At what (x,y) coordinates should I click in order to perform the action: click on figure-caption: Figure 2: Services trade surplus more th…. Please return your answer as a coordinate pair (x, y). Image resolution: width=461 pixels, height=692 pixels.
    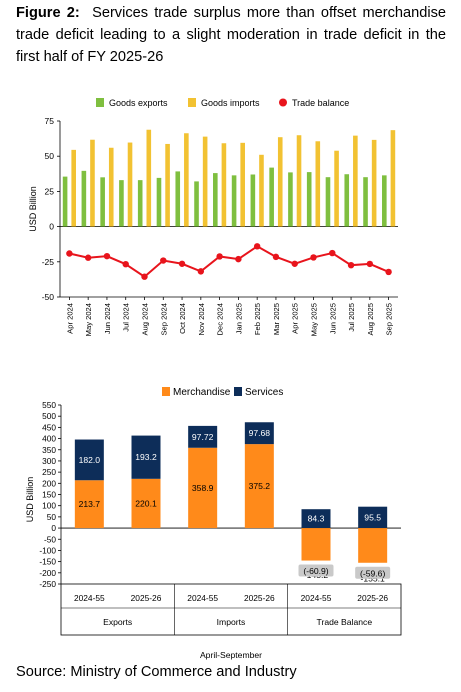
    Looking at the image, I should click on (231, 35).